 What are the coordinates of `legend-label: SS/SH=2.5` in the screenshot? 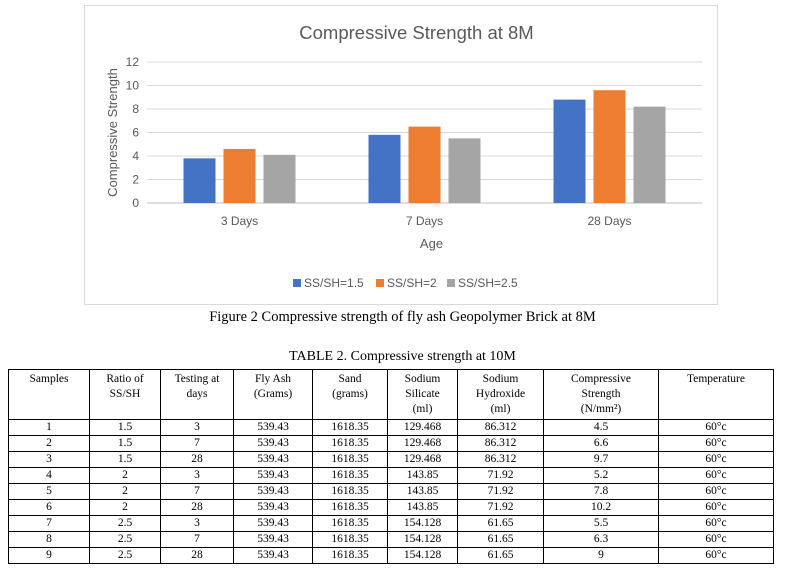 It's located at (488, 283).